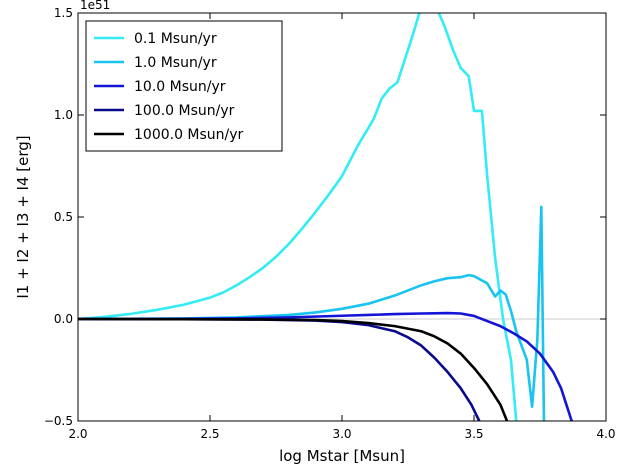 The image size is (643, 472). What do you see at coordinates (58, 421) in the screenshot?
I see `y-tick-label: −0.5` at bounding box center [58, 421].